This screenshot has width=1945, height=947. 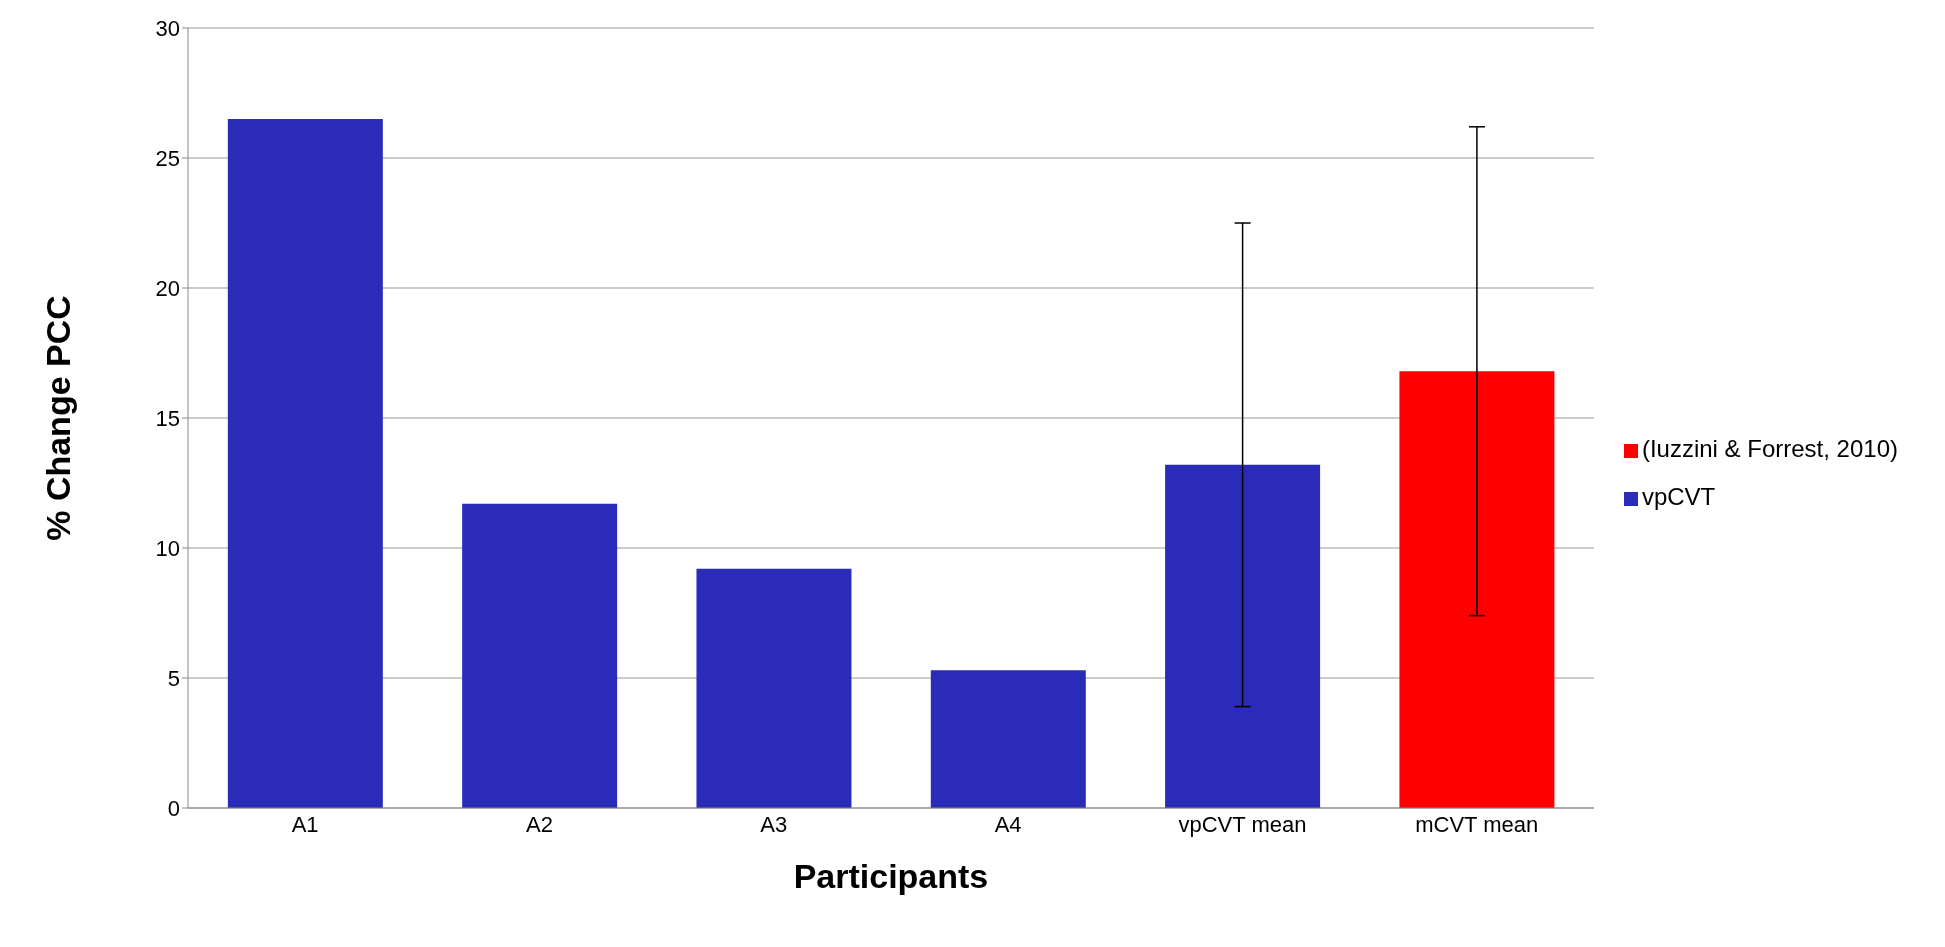 What do you see at coordinates (173, 808) in the screenshot?
I see `y-tick-label: 0` at bounding box center [173, 808].